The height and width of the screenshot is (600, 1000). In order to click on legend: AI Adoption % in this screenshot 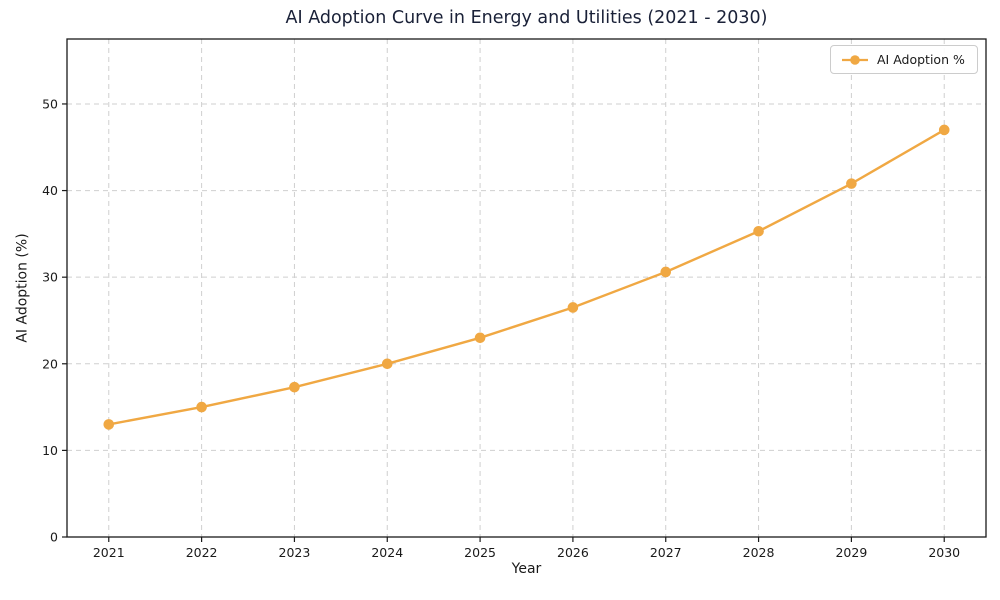, I will do `click(904, 59)`.